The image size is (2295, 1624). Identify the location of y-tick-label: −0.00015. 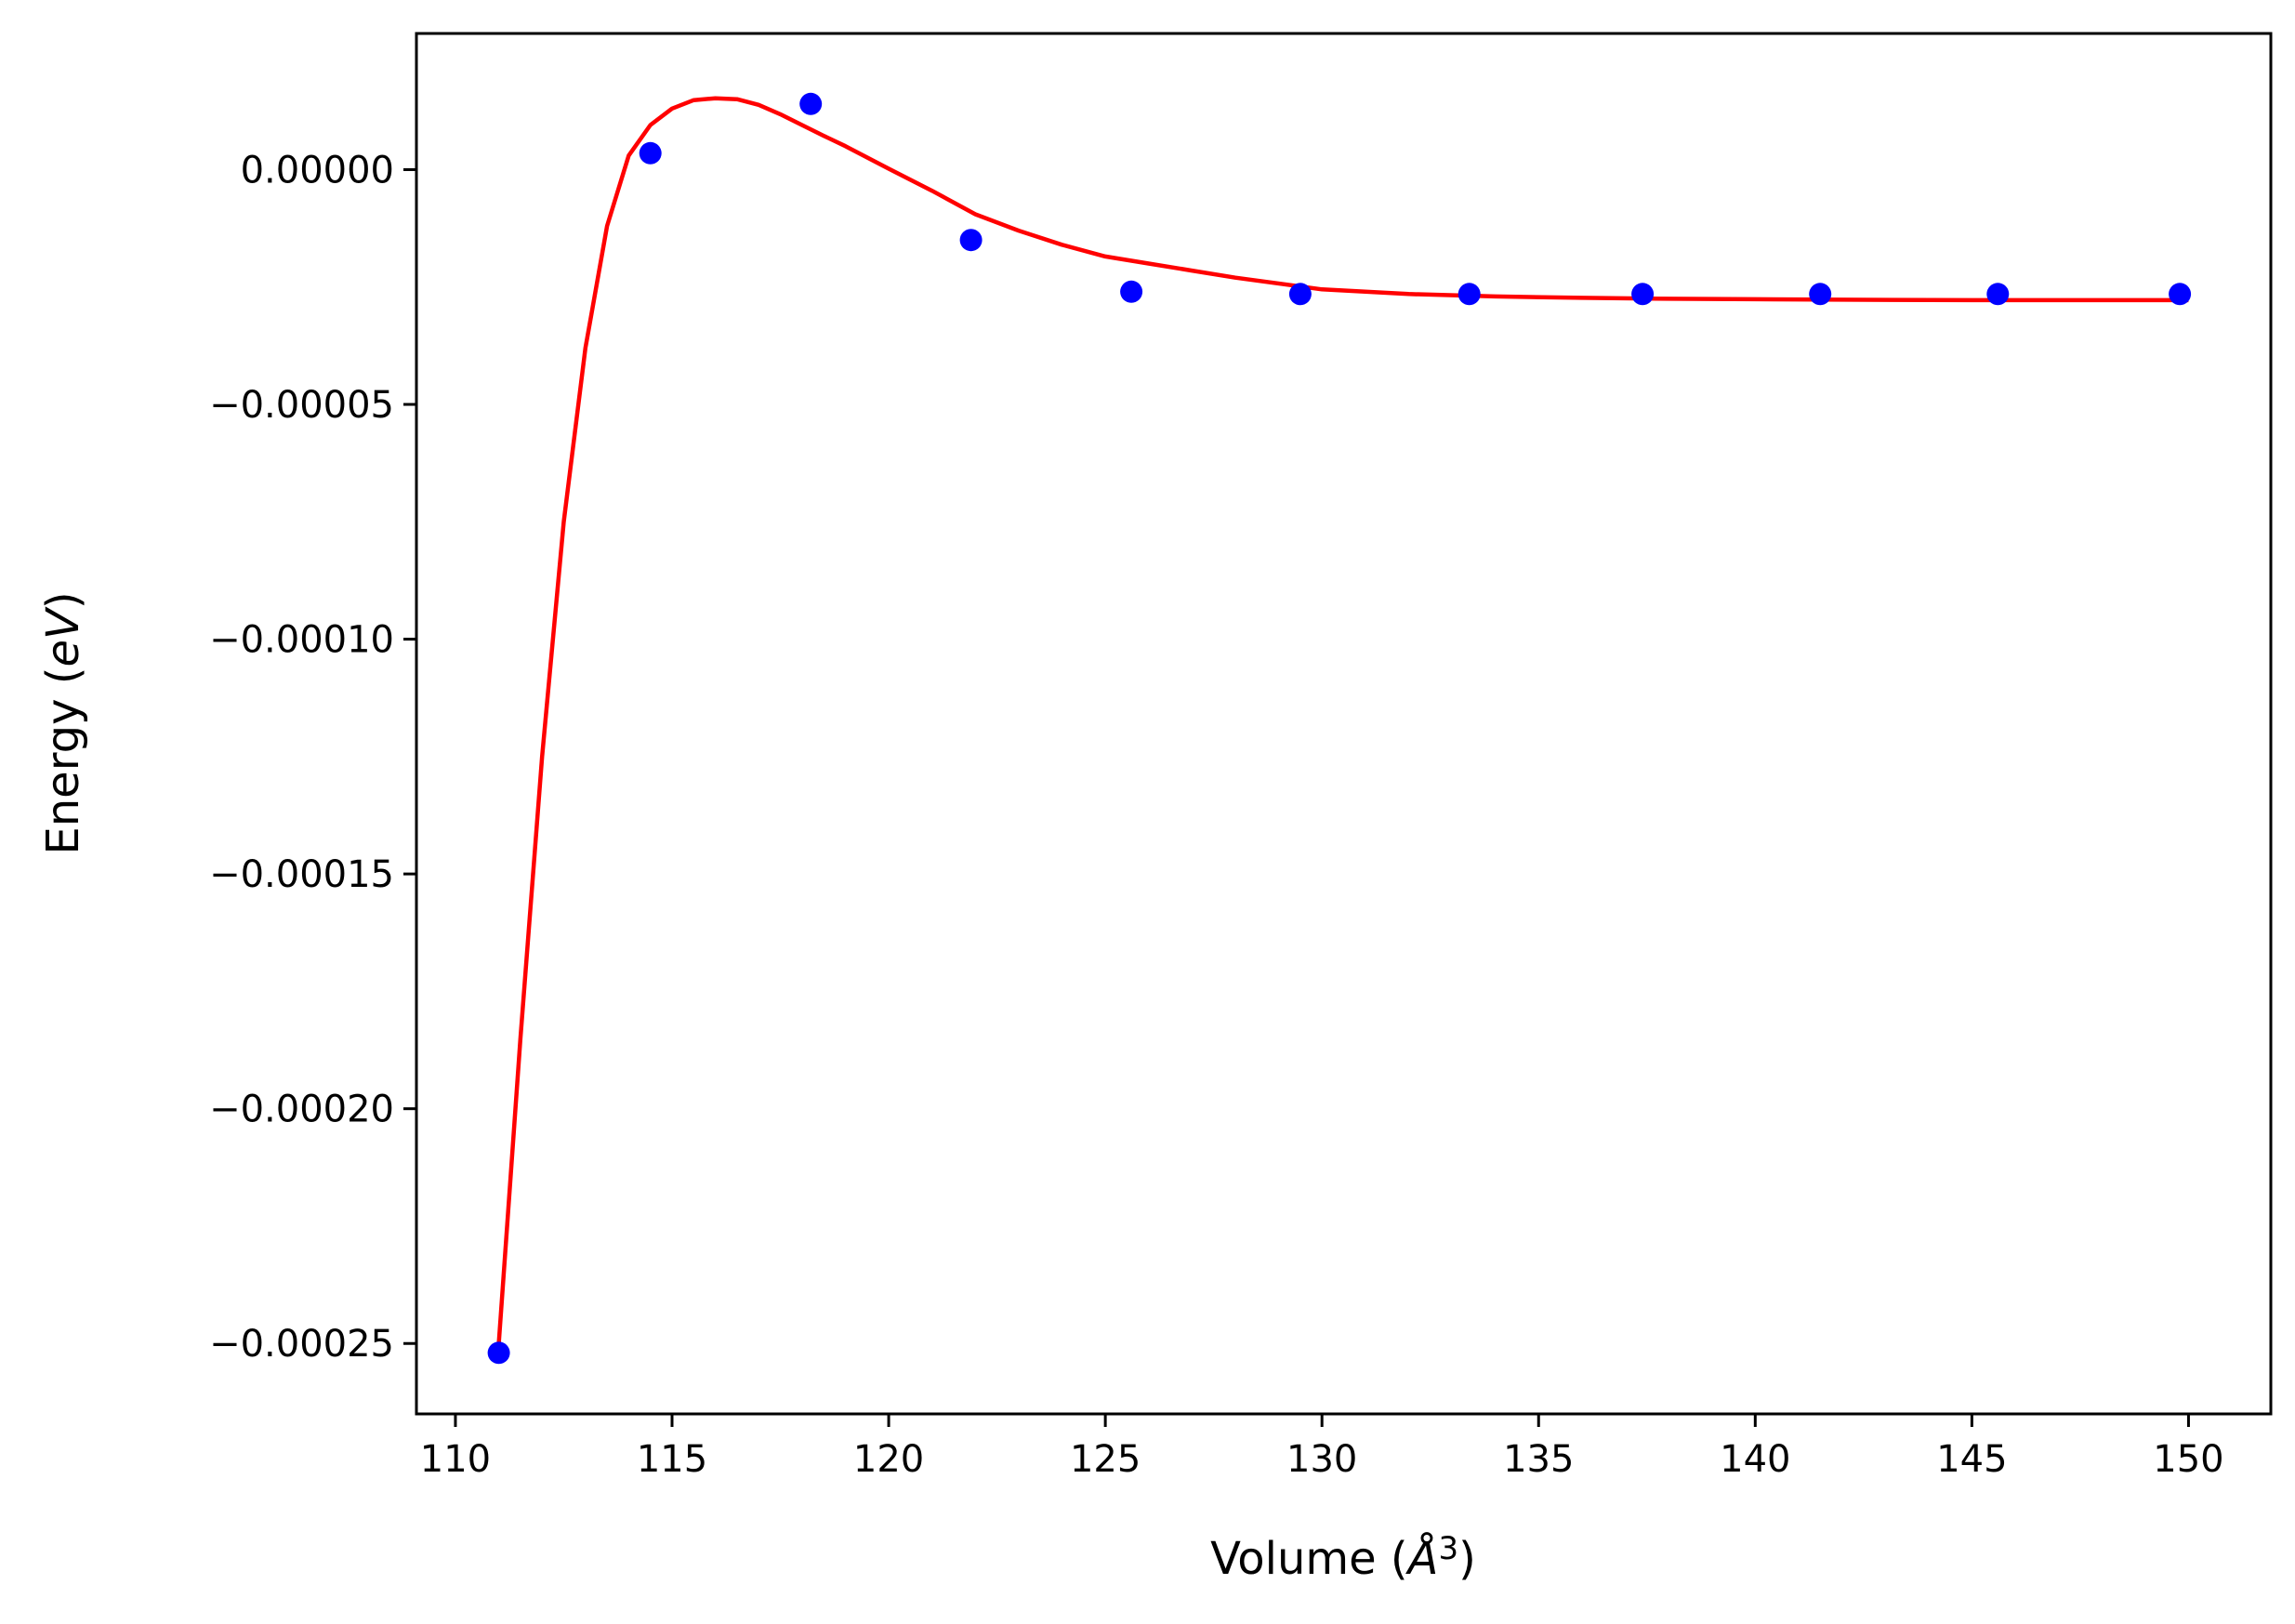
(301, 874).